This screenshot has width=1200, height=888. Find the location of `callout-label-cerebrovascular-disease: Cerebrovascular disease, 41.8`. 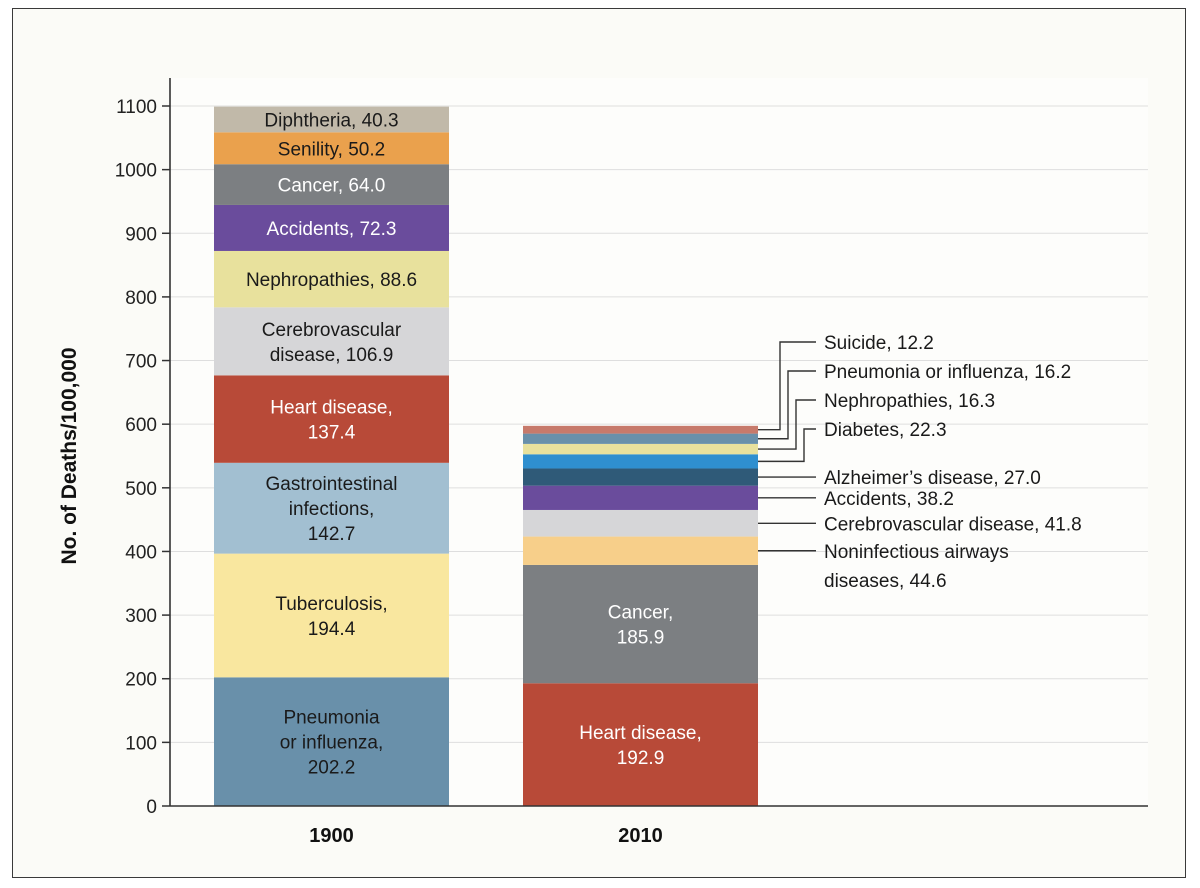

callout-label-cerebrovascular-disease: Cerebrovascular disease, 41.8 is located at coordinates (953, 524).